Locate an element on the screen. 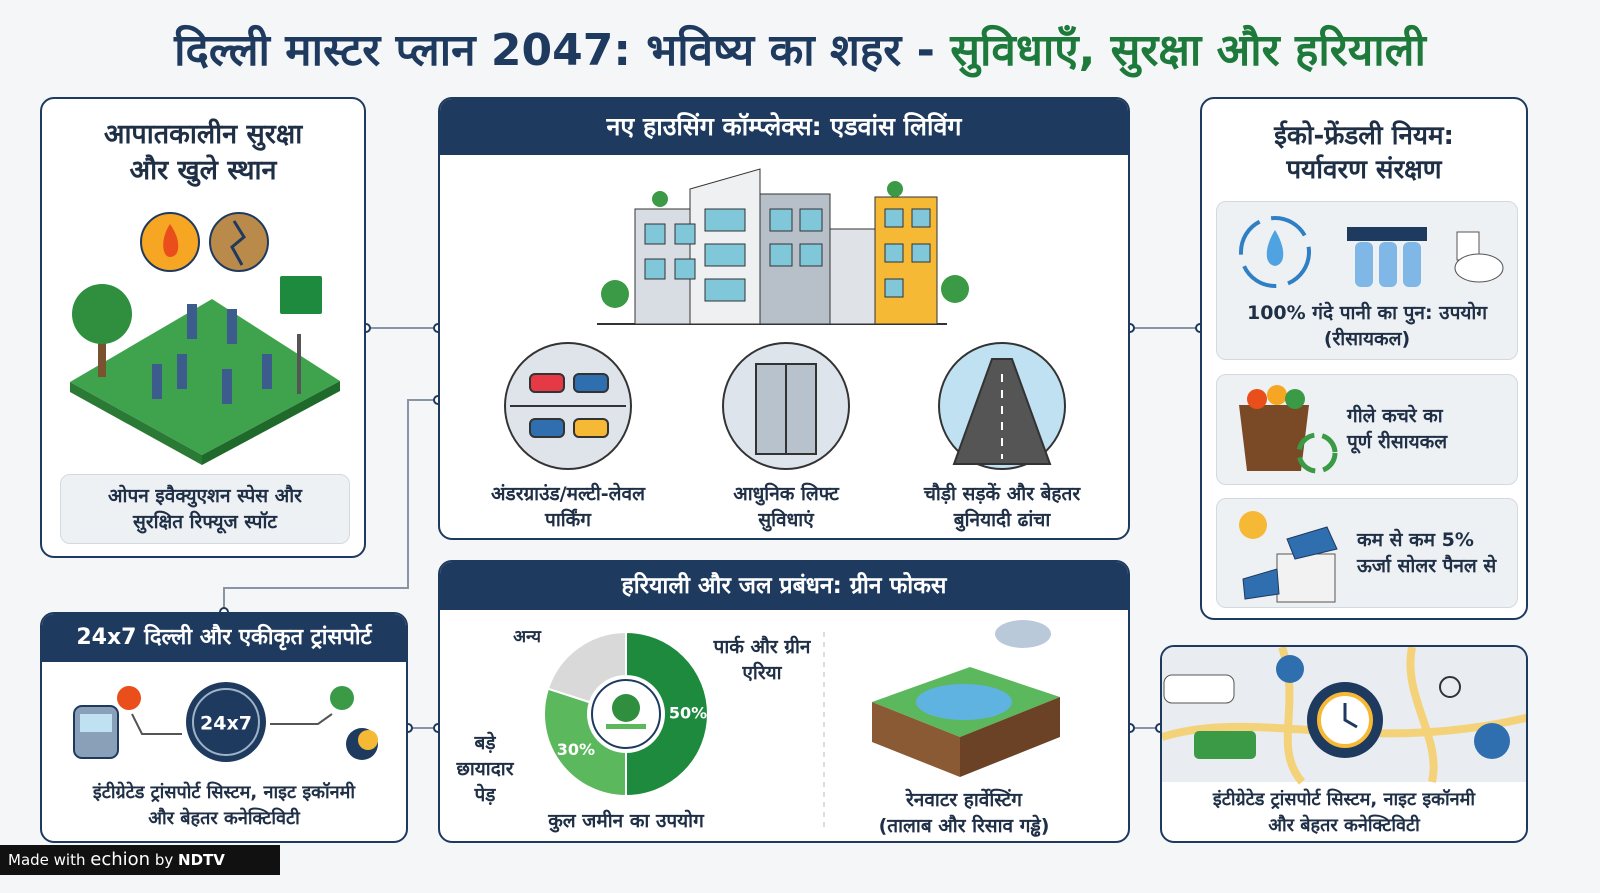  panel-title: आपातकालीन सुरक्षा और खुले स्थान is located at coordinates (203, 153).